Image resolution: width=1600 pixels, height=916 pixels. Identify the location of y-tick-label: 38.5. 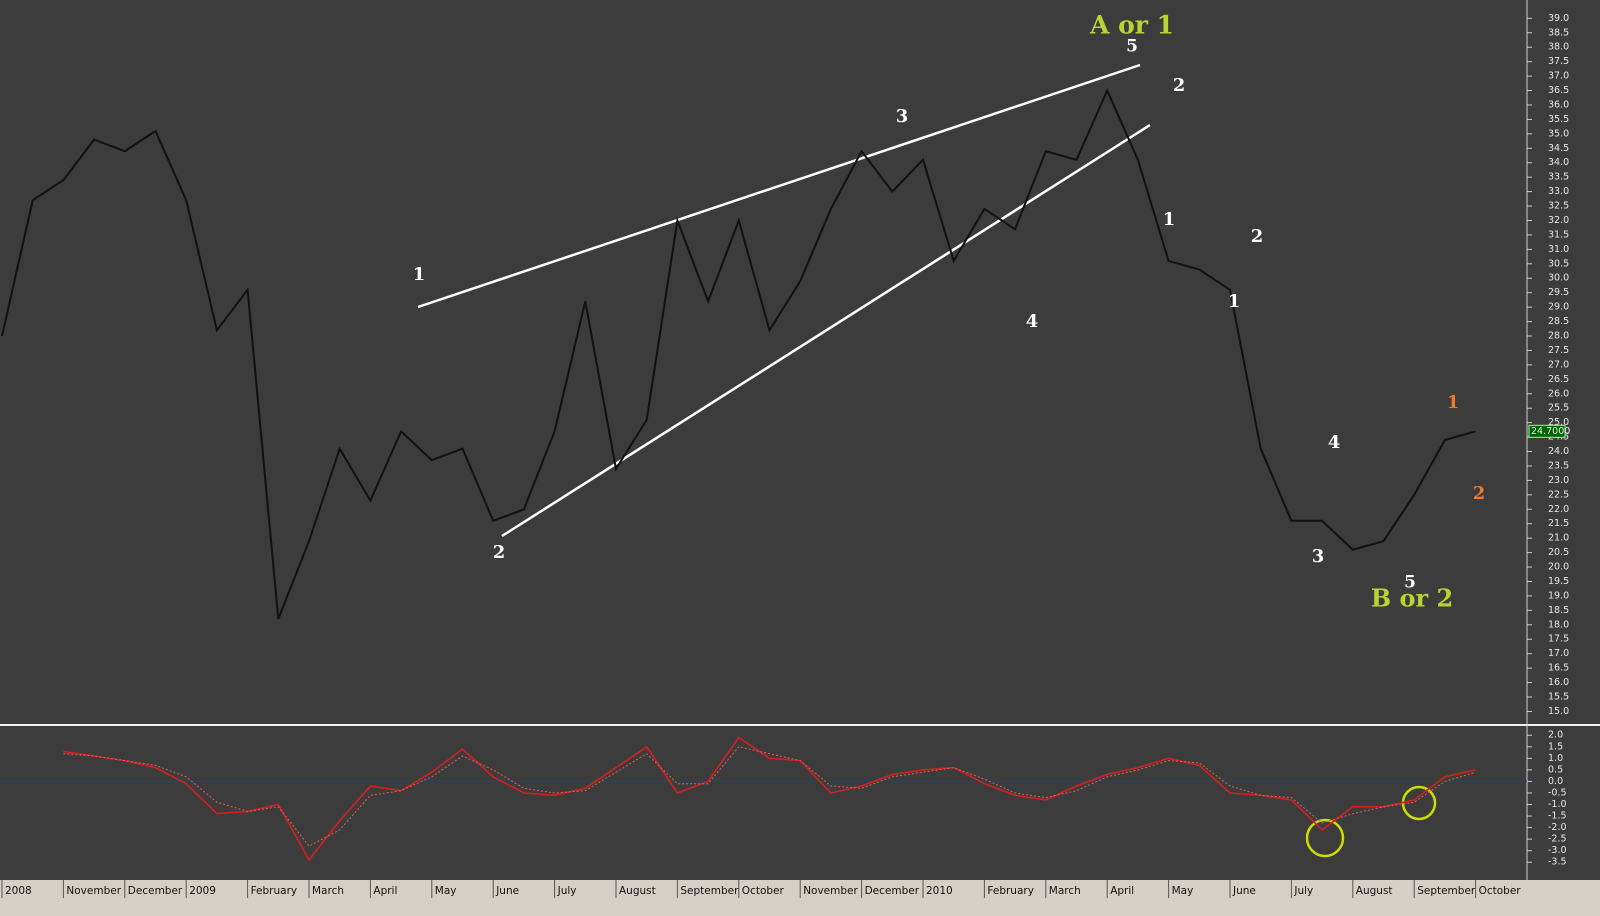
(1558, 32).